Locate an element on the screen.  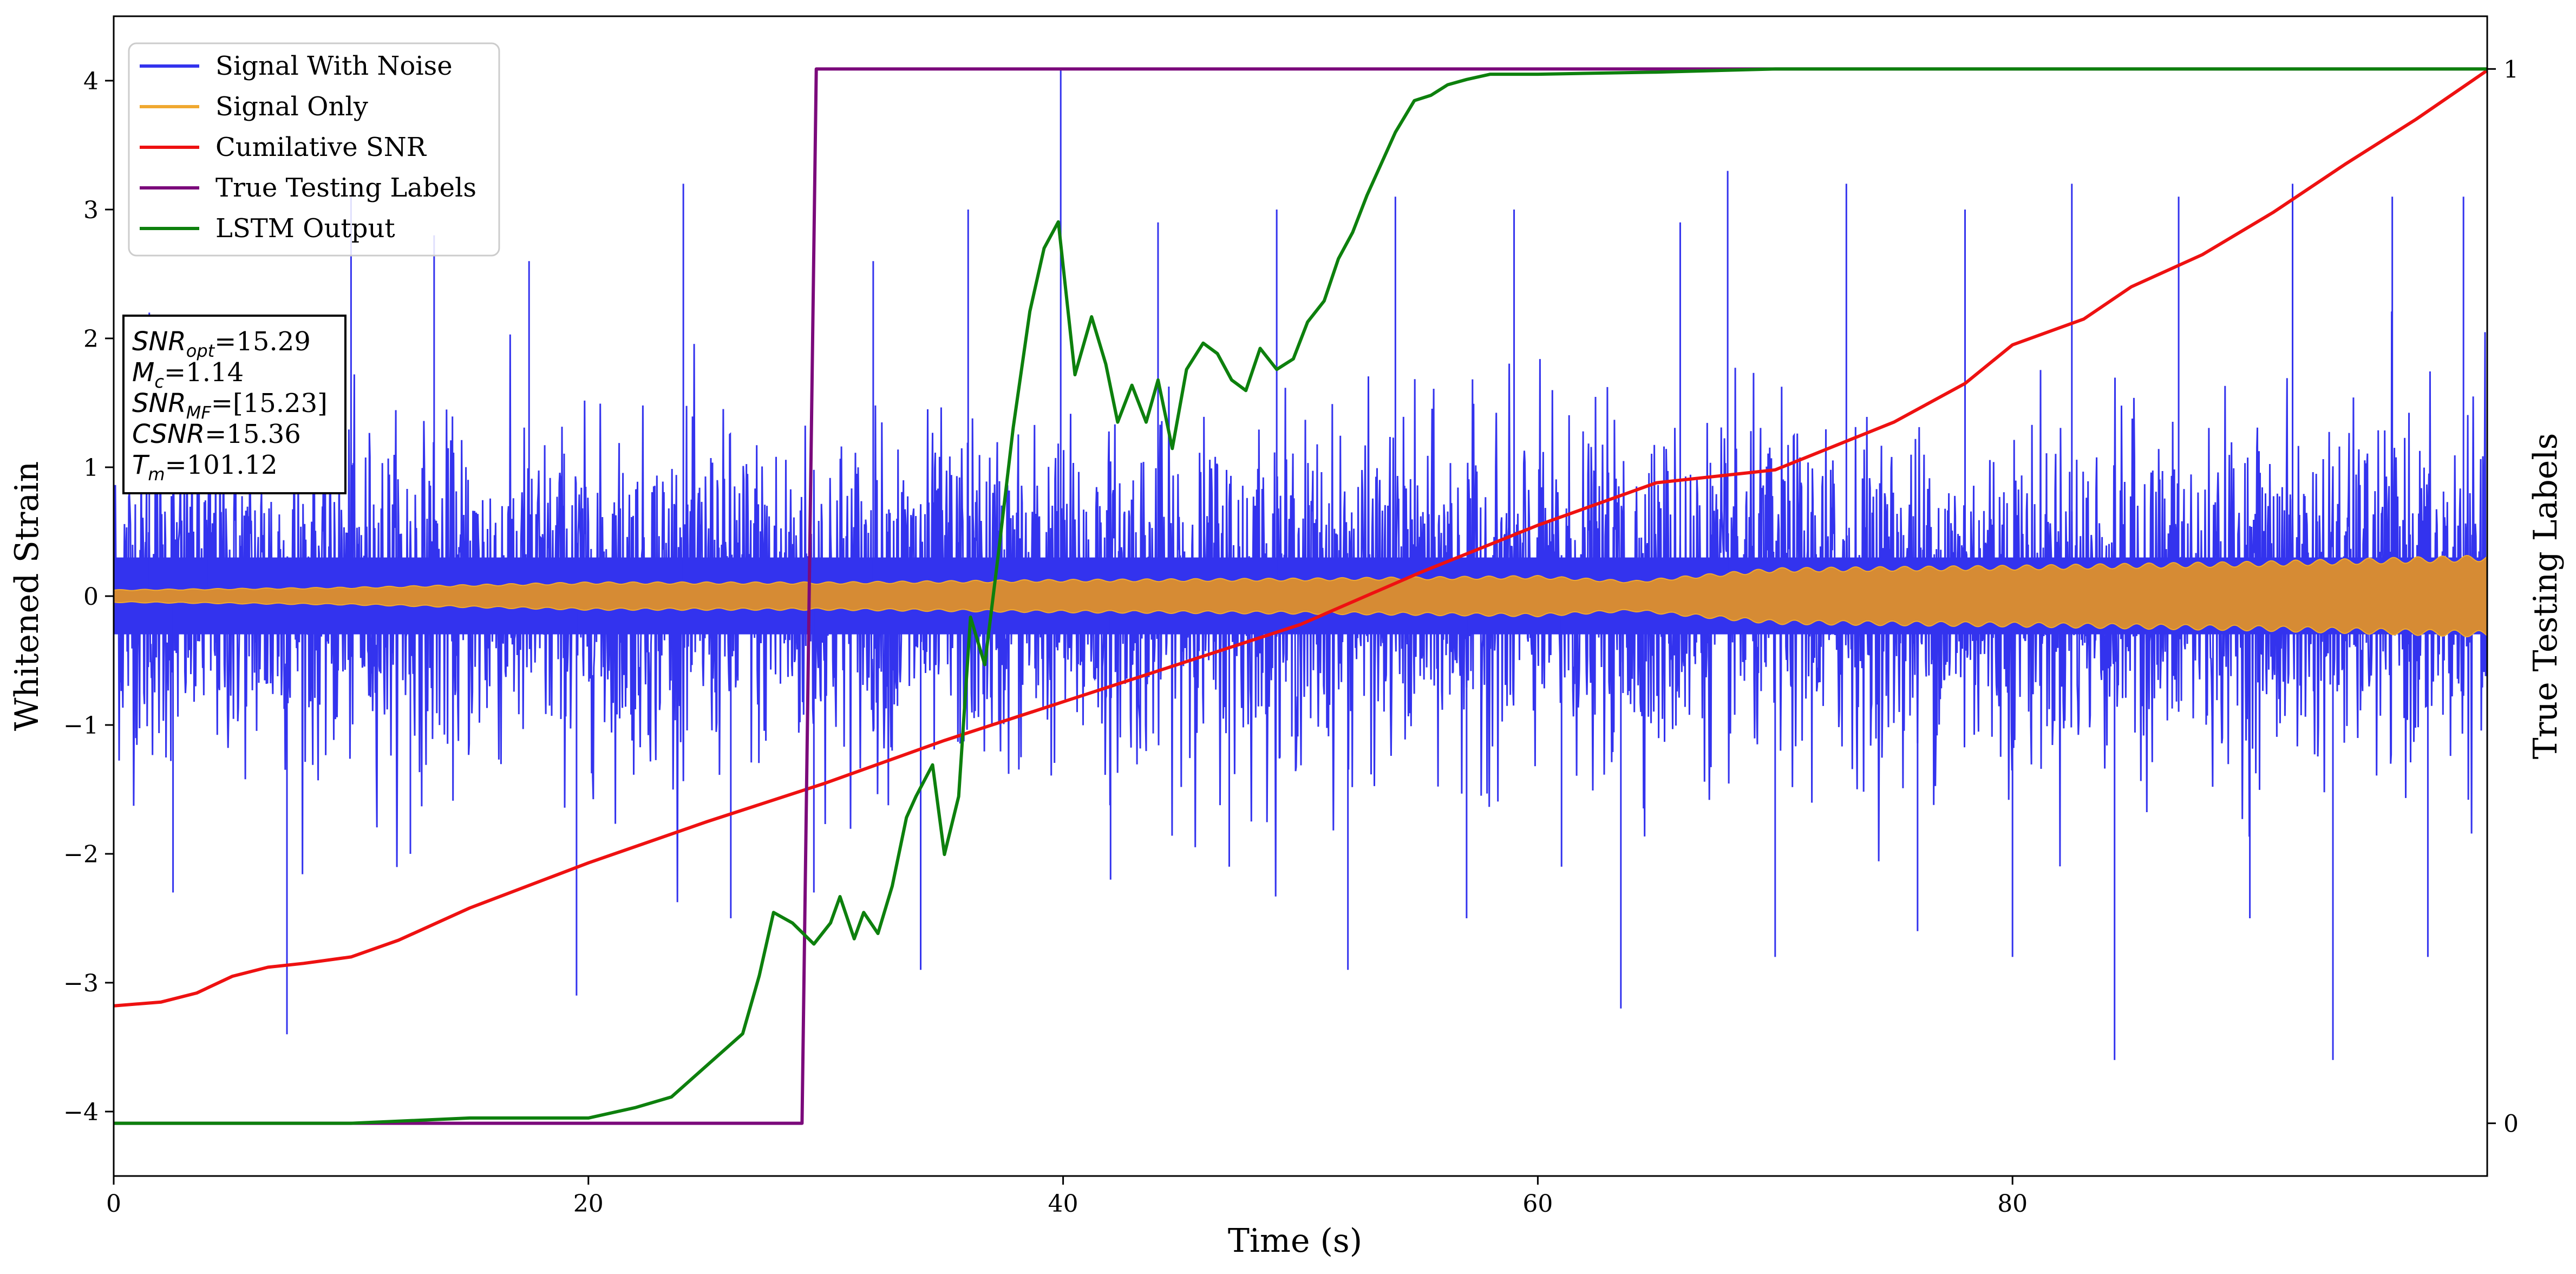
x-tick-label: 0 is located at coordinates (113, 1204).